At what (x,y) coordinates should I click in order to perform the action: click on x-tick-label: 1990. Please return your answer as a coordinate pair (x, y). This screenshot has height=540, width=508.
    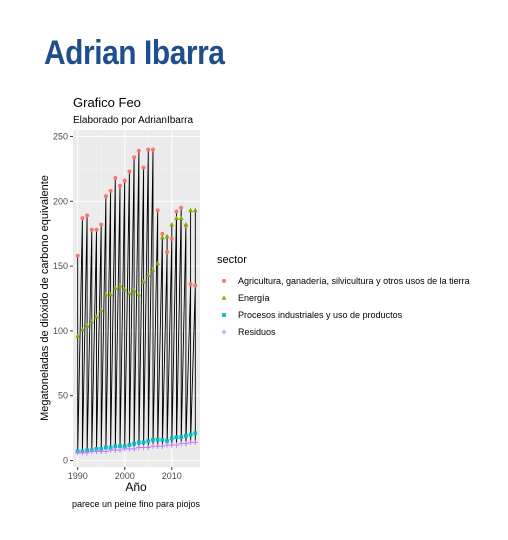
    Looking at the image, I should click on (78, 476).